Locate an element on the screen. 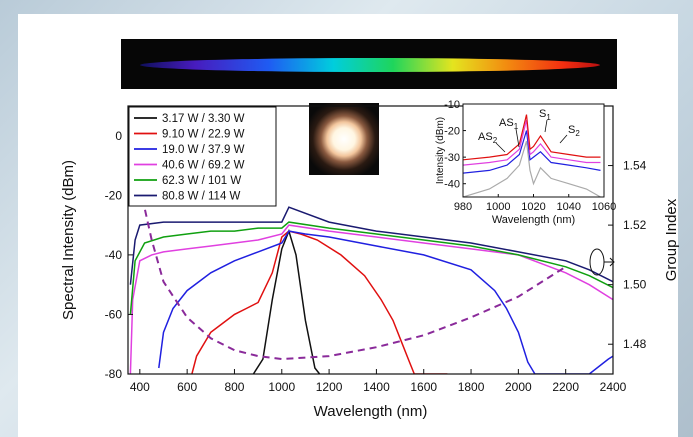 Image resolution: width=693 pixels, height=437 pixels. y-tick-label: -80 is located at coordinates (114, 374).